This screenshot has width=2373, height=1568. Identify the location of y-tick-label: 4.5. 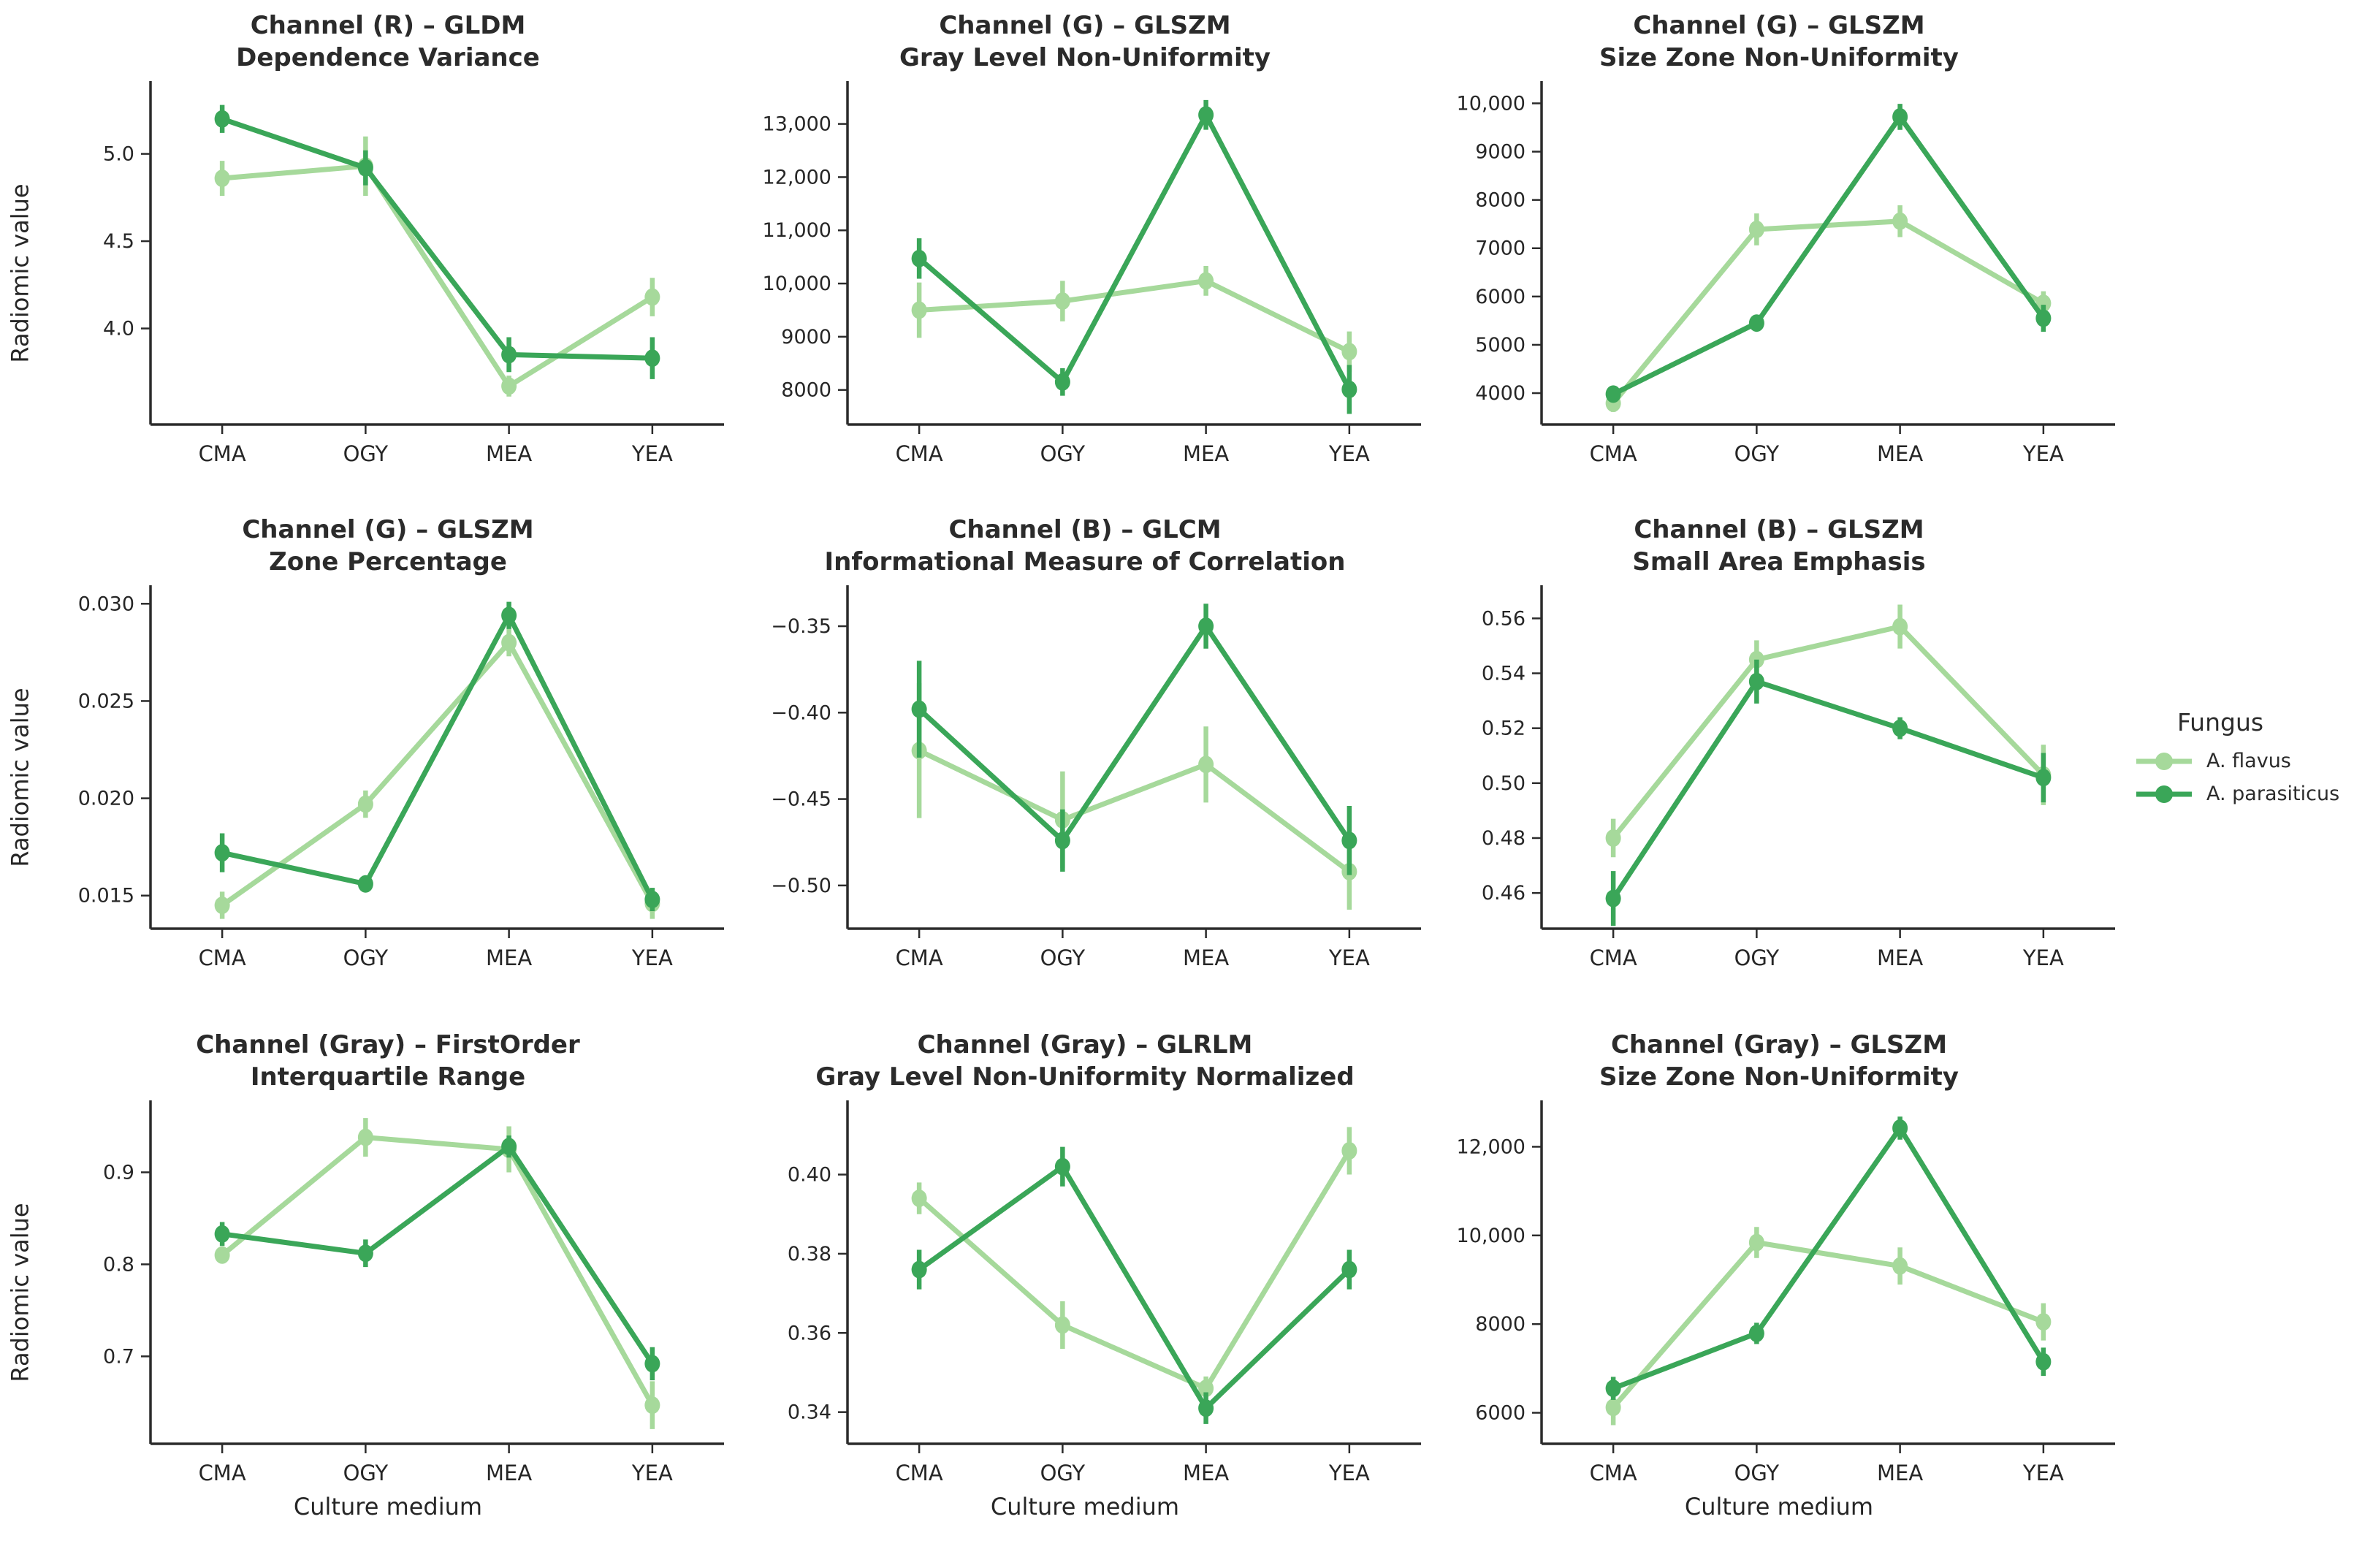
(118, 241).